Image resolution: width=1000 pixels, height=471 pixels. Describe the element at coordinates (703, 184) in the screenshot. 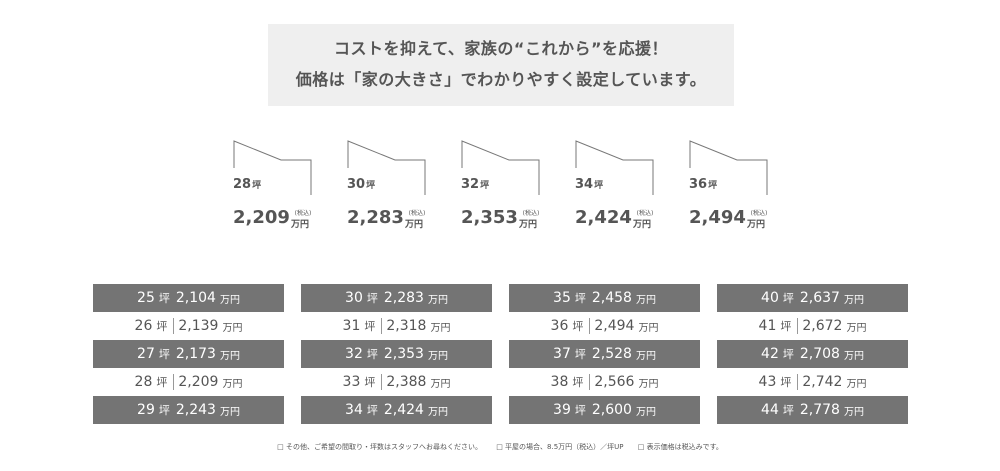

I see `house-tsubo: 36坪` at that location.